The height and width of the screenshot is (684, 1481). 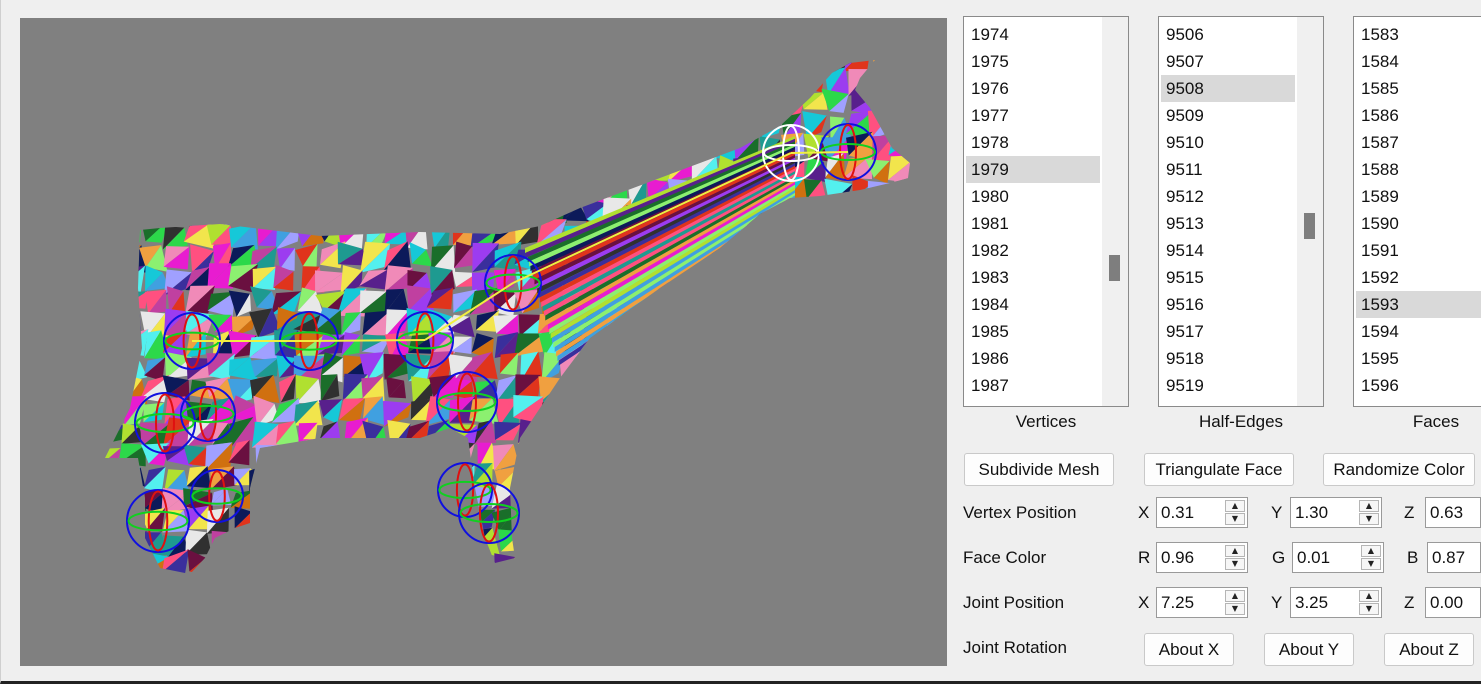 I want to click on list-item: 1595, so click(x=1380, y=358).